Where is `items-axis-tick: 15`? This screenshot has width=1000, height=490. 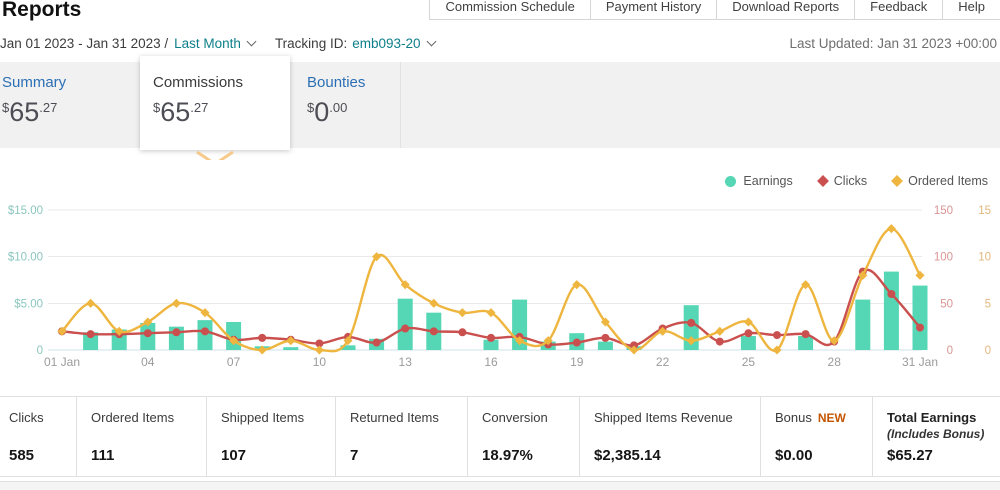
items-axis-tick: 15 is located at coordinates (984, 211).